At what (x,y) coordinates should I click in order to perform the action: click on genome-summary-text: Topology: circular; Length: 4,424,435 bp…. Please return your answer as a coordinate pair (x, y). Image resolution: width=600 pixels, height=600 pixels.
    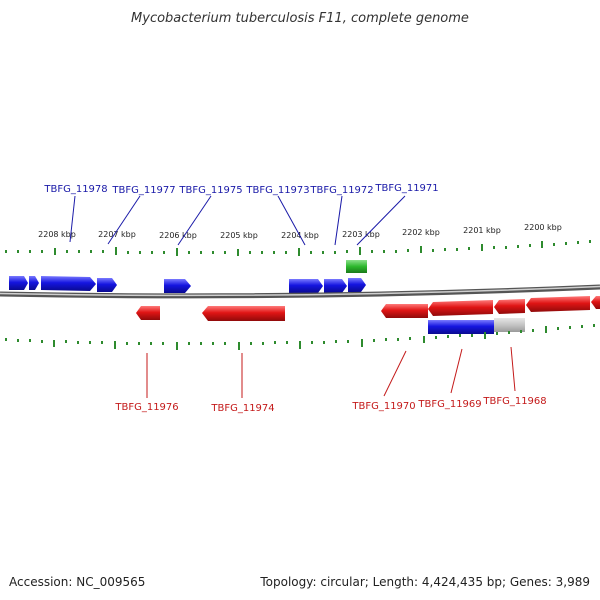
    Looking at the image, I should click on (424, 582).